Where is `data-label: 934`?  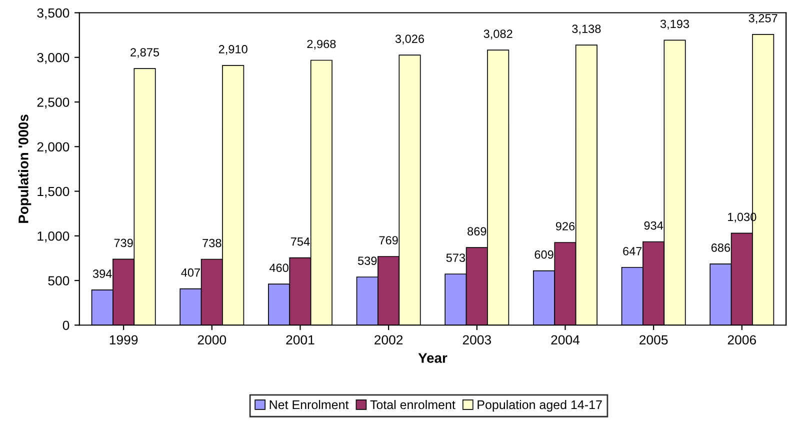 data-label: 934 is located at coordinates (654, 225).